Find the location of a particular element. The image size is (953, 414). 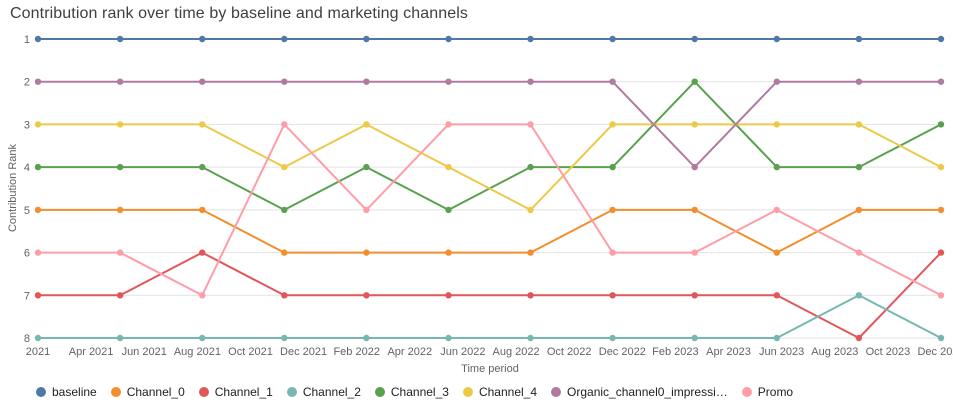

legend-item-baseline: baseline is located at coordinates (66, 392).